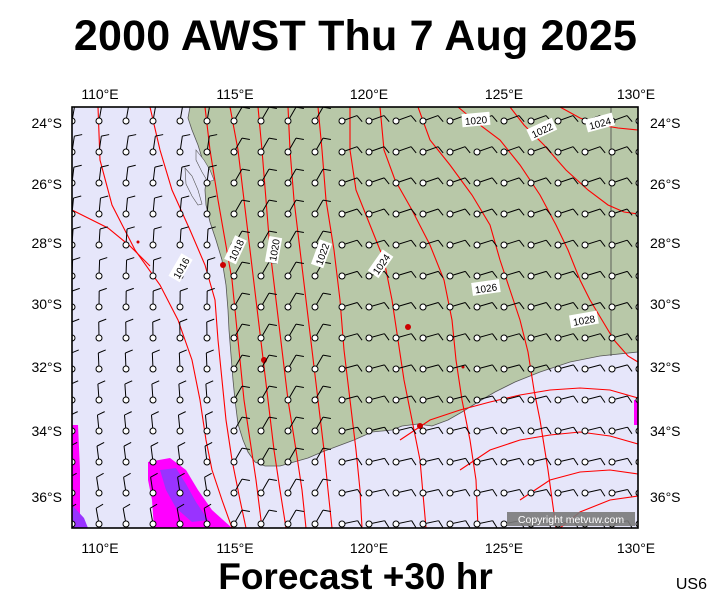 The height and width of the screenshot is (600, 711). What do you see at coordinates (234, 94) in the screenshot?
I see `lon-label: 115°E` at bounding box center [234, 94].